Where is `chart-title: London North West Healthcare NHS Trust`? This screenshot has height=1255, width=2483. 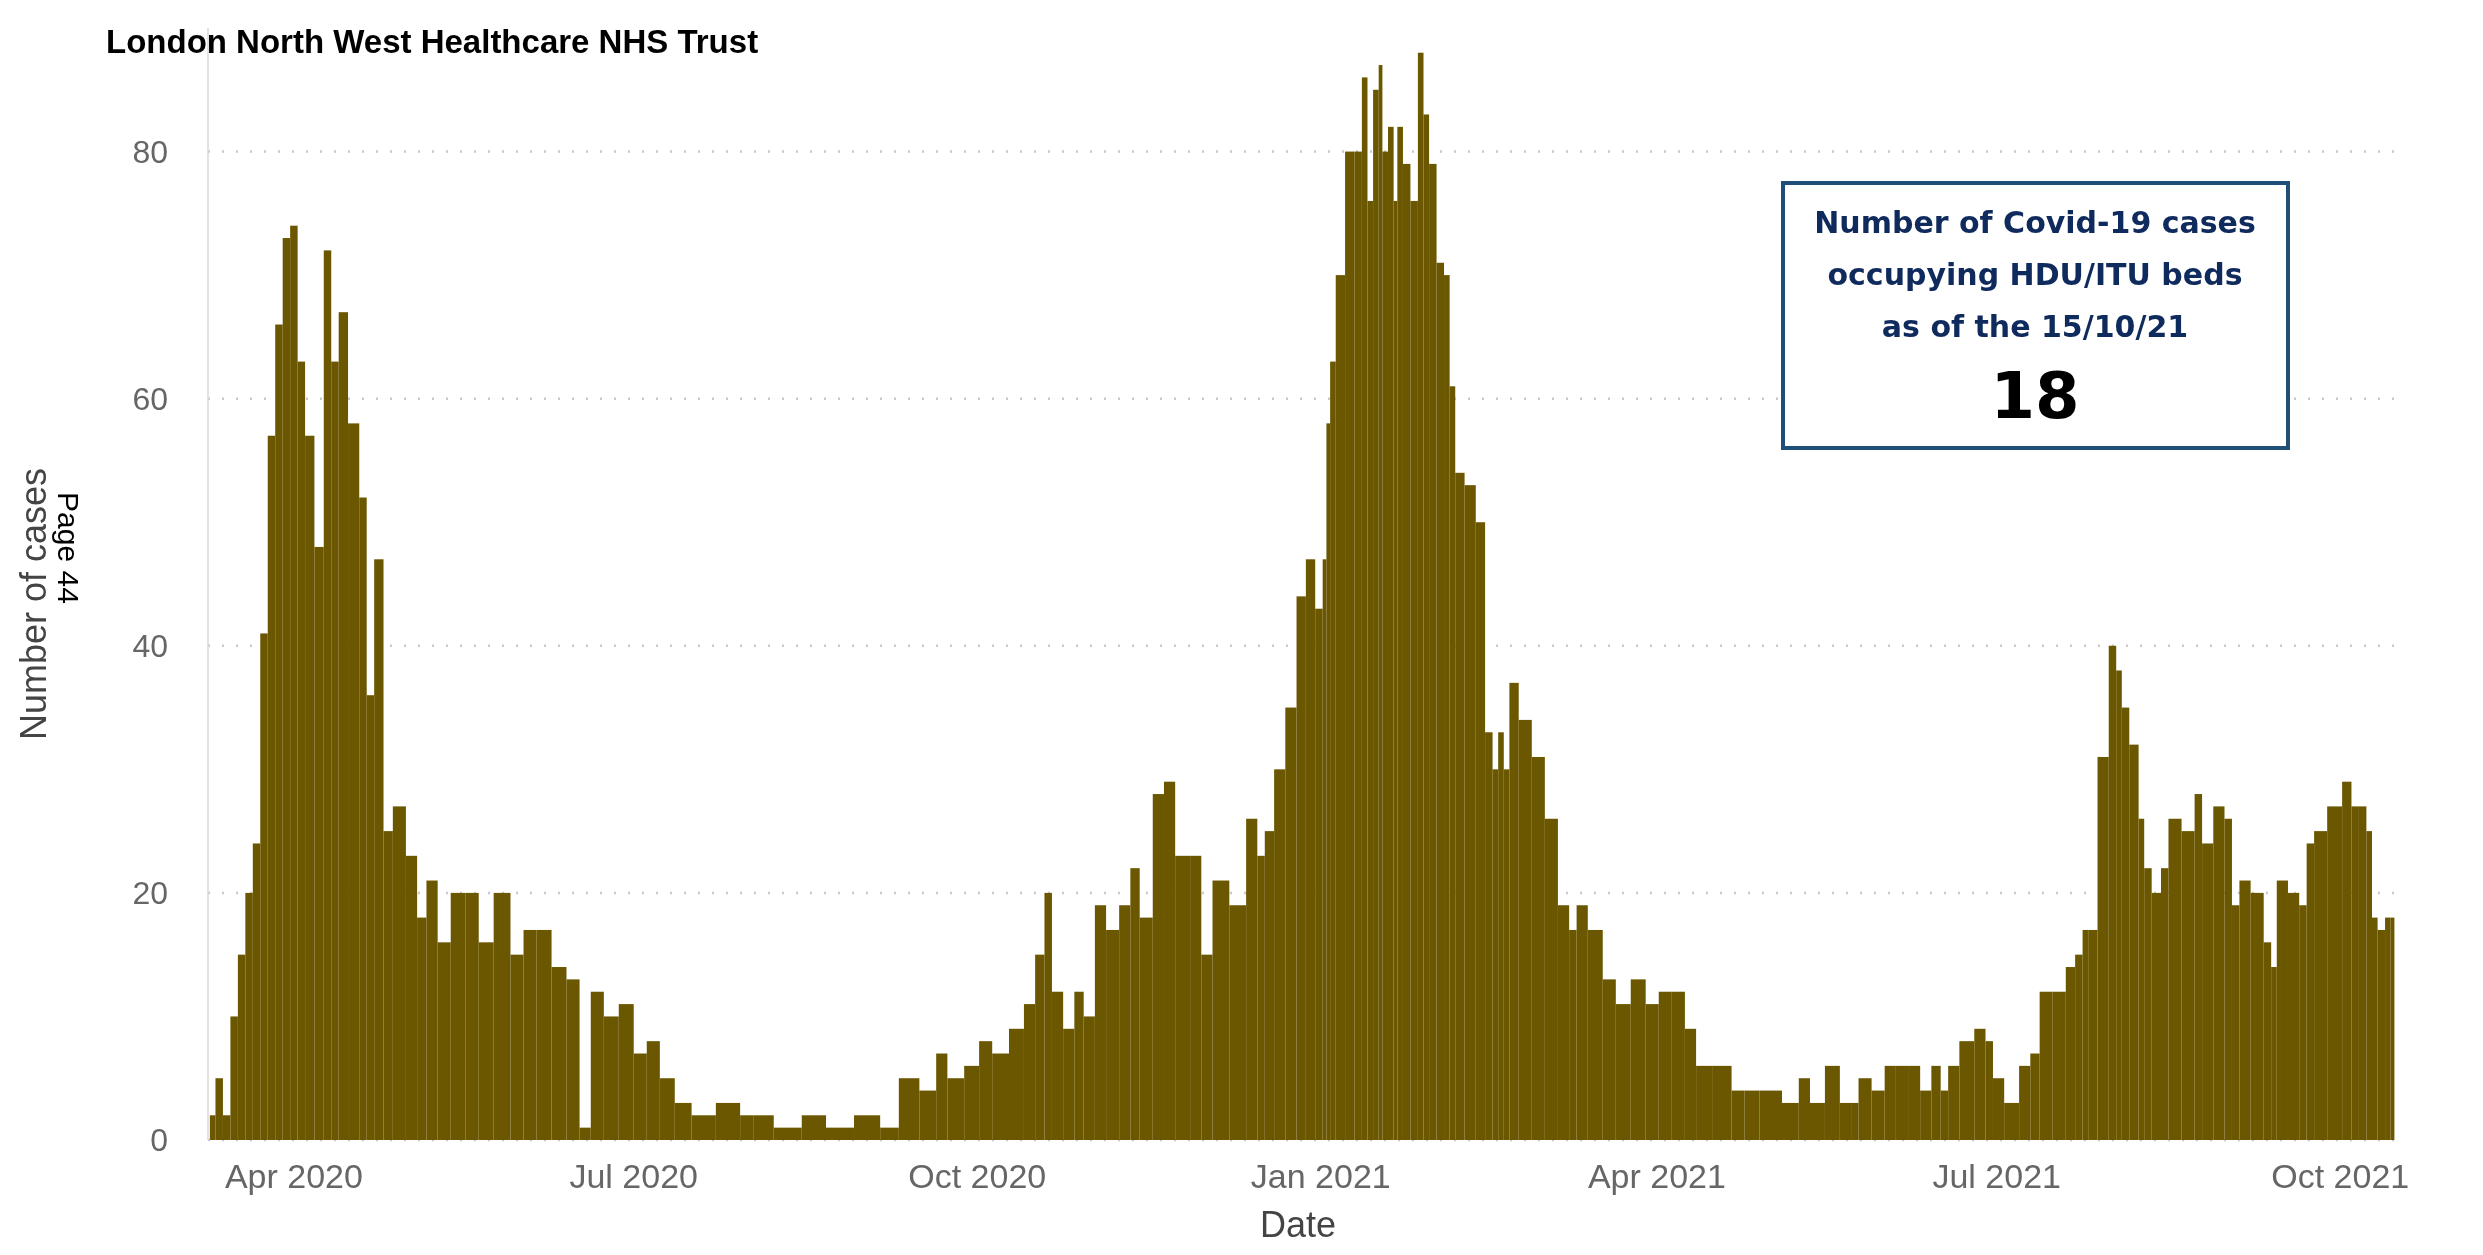 chart-title: London North West Healthcare NHS Trust is located at coordinates (432, 41).